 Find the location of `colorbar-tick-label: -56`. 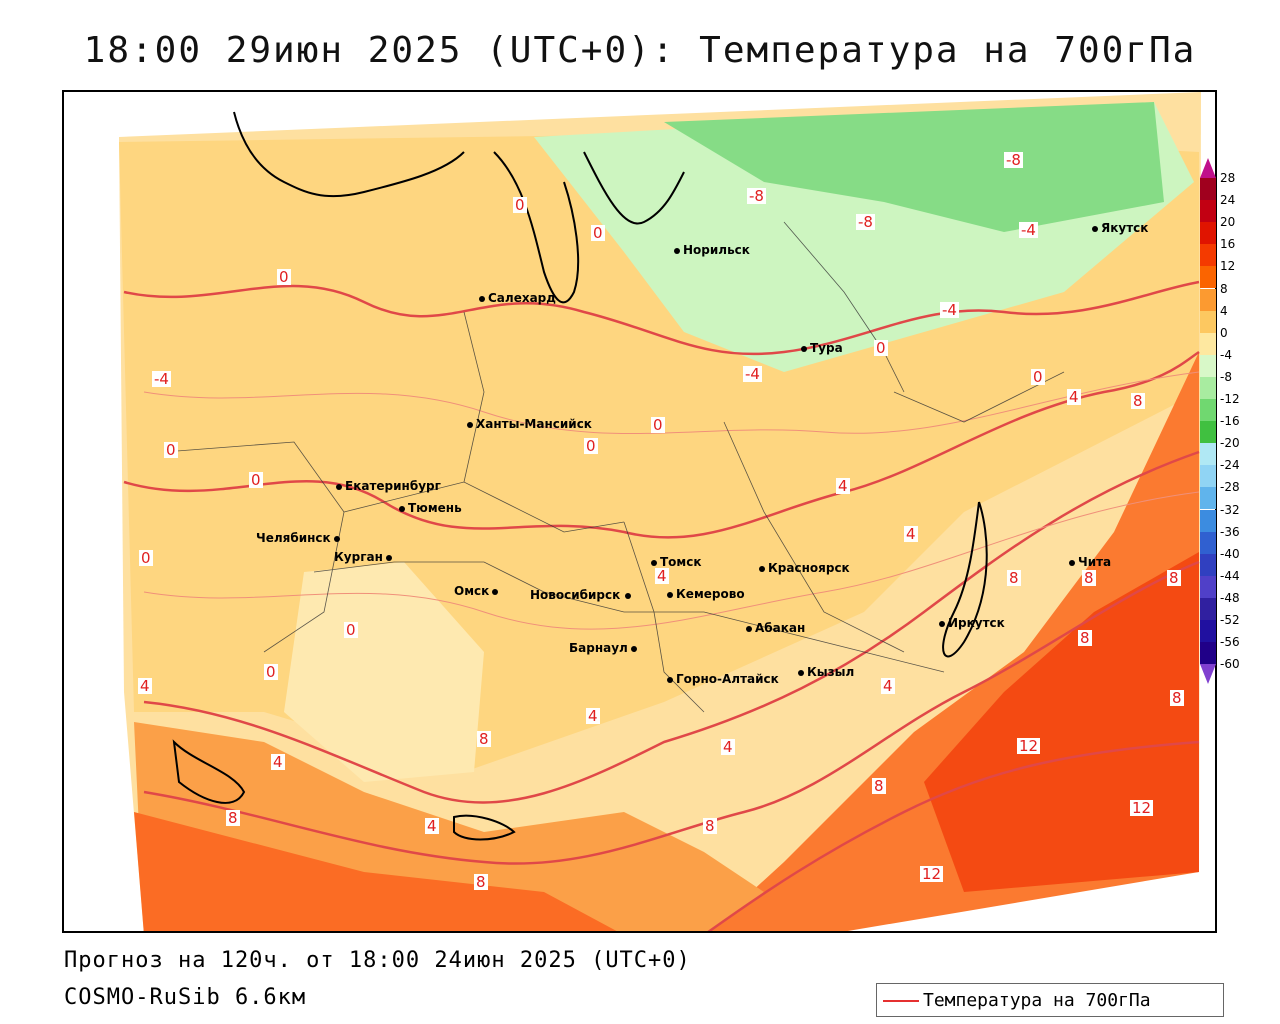

colorbar-tick-label: -56 is located at coordinates (1230, 642).